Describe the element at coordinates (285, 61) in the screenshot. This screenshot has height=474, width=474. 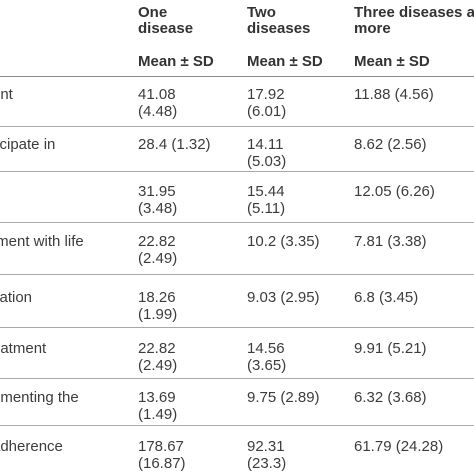
I see `subheader-mean-sd-2: Mean ± SD` at that location.